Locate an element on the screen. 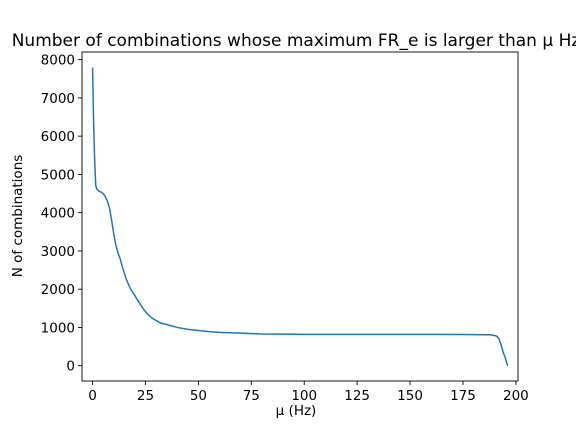 The image size is (576, 432). y-tick-label: 6000 is located at coordinates (58, 137).